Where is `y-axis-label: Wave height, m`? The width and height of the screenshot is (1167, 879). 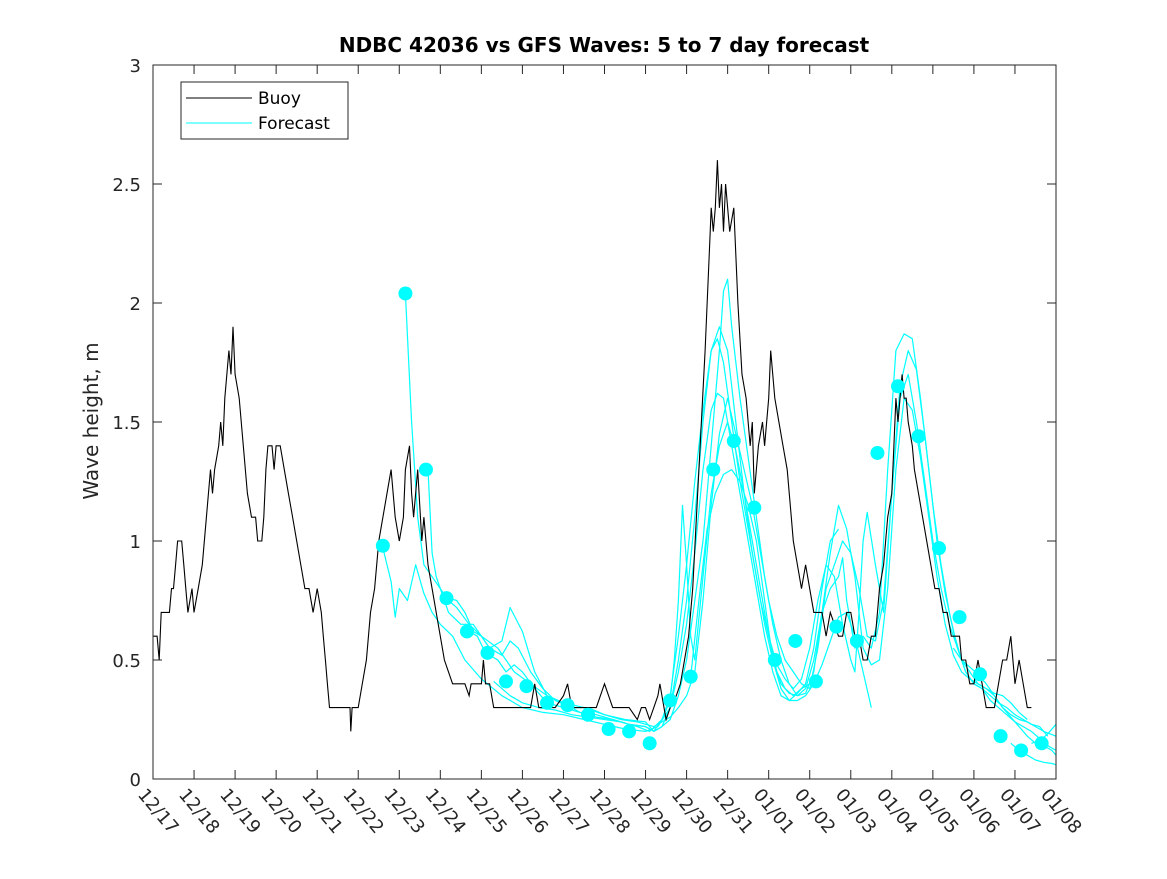 y-axis-label: Wave height, m is located at coordinates (91, 420).